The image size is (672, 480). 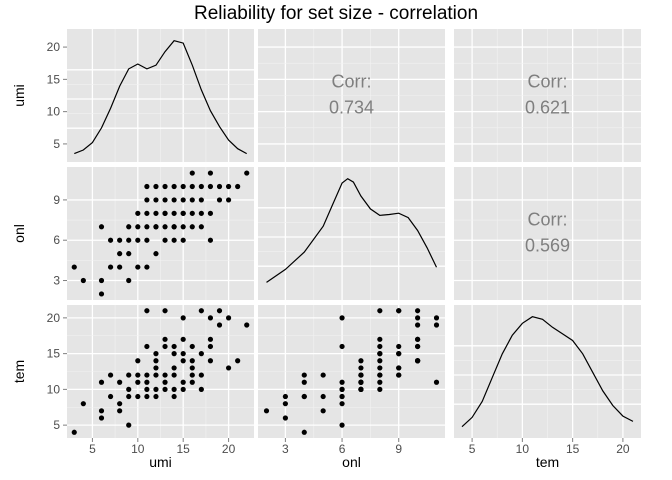 I want to click on y-tick-label: 10, so click(x=54, y=112).